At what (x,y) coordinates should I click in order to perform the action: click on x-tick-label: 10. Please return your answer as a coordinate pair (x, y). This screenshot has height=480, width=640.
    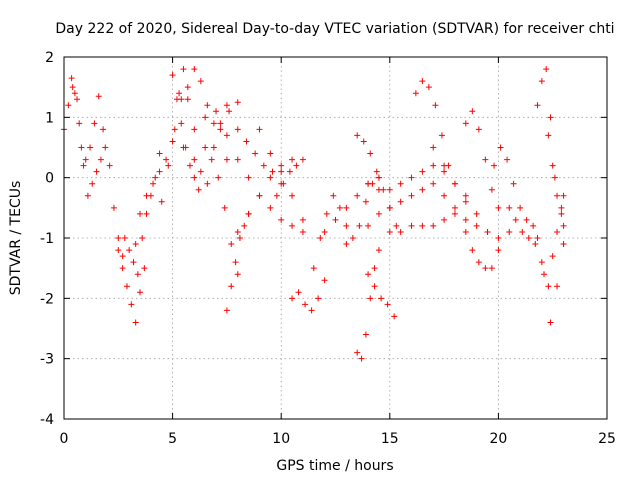
    Looking at the image, I should click on (281, 439).